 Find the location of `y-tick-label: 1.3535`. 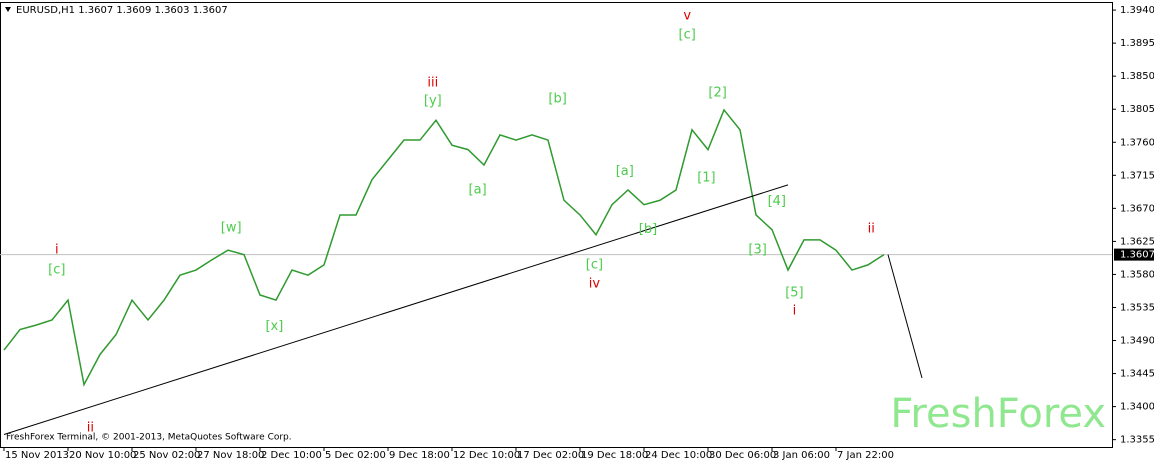

y-tick-label: 1.3535 is located at coordinates (1137, 307).